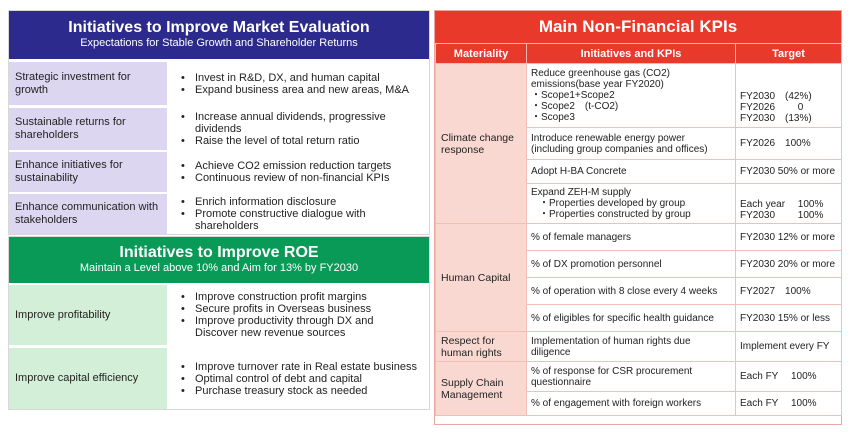 The height and width of the screenshot is (433, 850). Describe the element at coordinates (788, 346) in the screenshot. I see `rights-target: Implement every FY` at that location.